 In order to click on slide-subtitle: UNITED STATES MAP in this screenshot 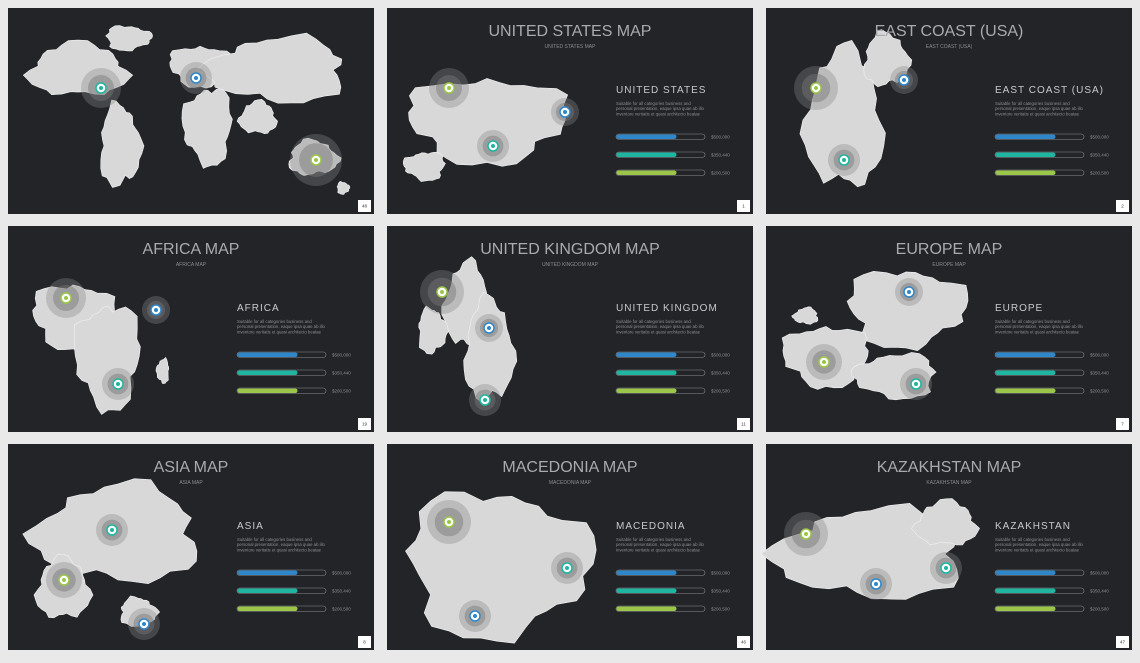, I will do `click(571, 47)`.